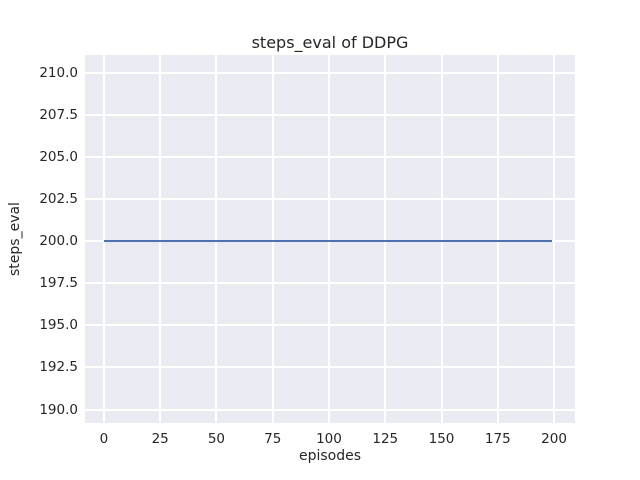 This screenshot has height=480, width=640. What do you see at coordinates (216, 439) in the screenshot?
I see `x-tick-label: 50` at bounding box center [216, 439].